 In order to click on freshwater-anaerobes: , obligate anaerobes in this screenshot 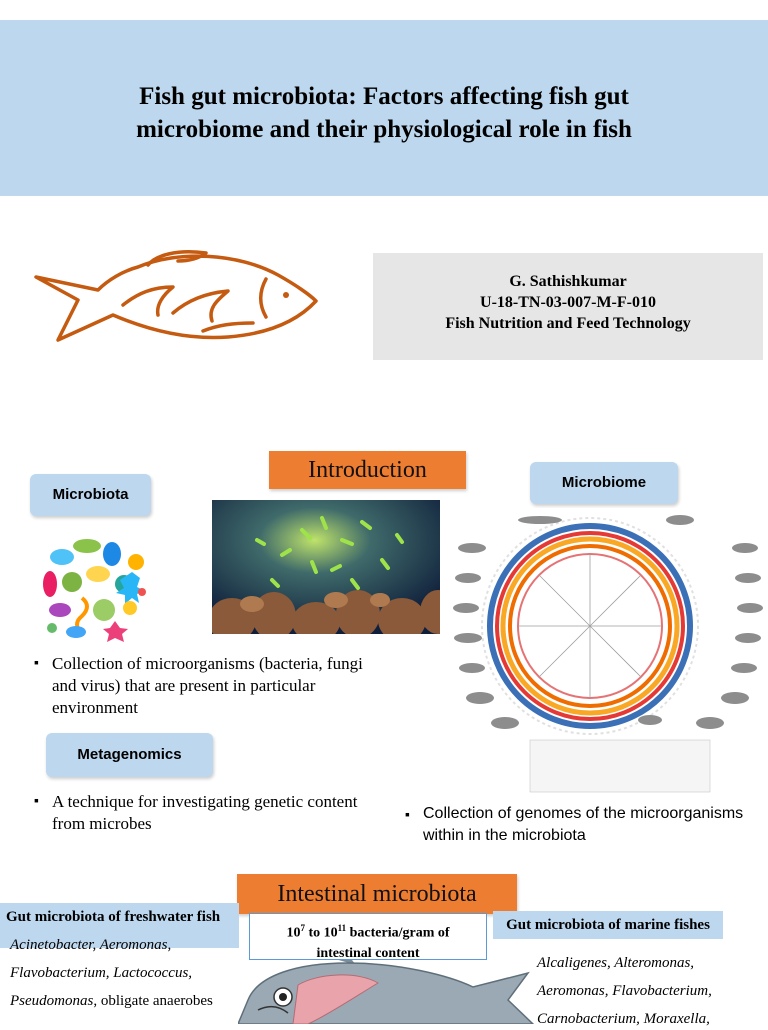, I will do `click(153, 1001)`.